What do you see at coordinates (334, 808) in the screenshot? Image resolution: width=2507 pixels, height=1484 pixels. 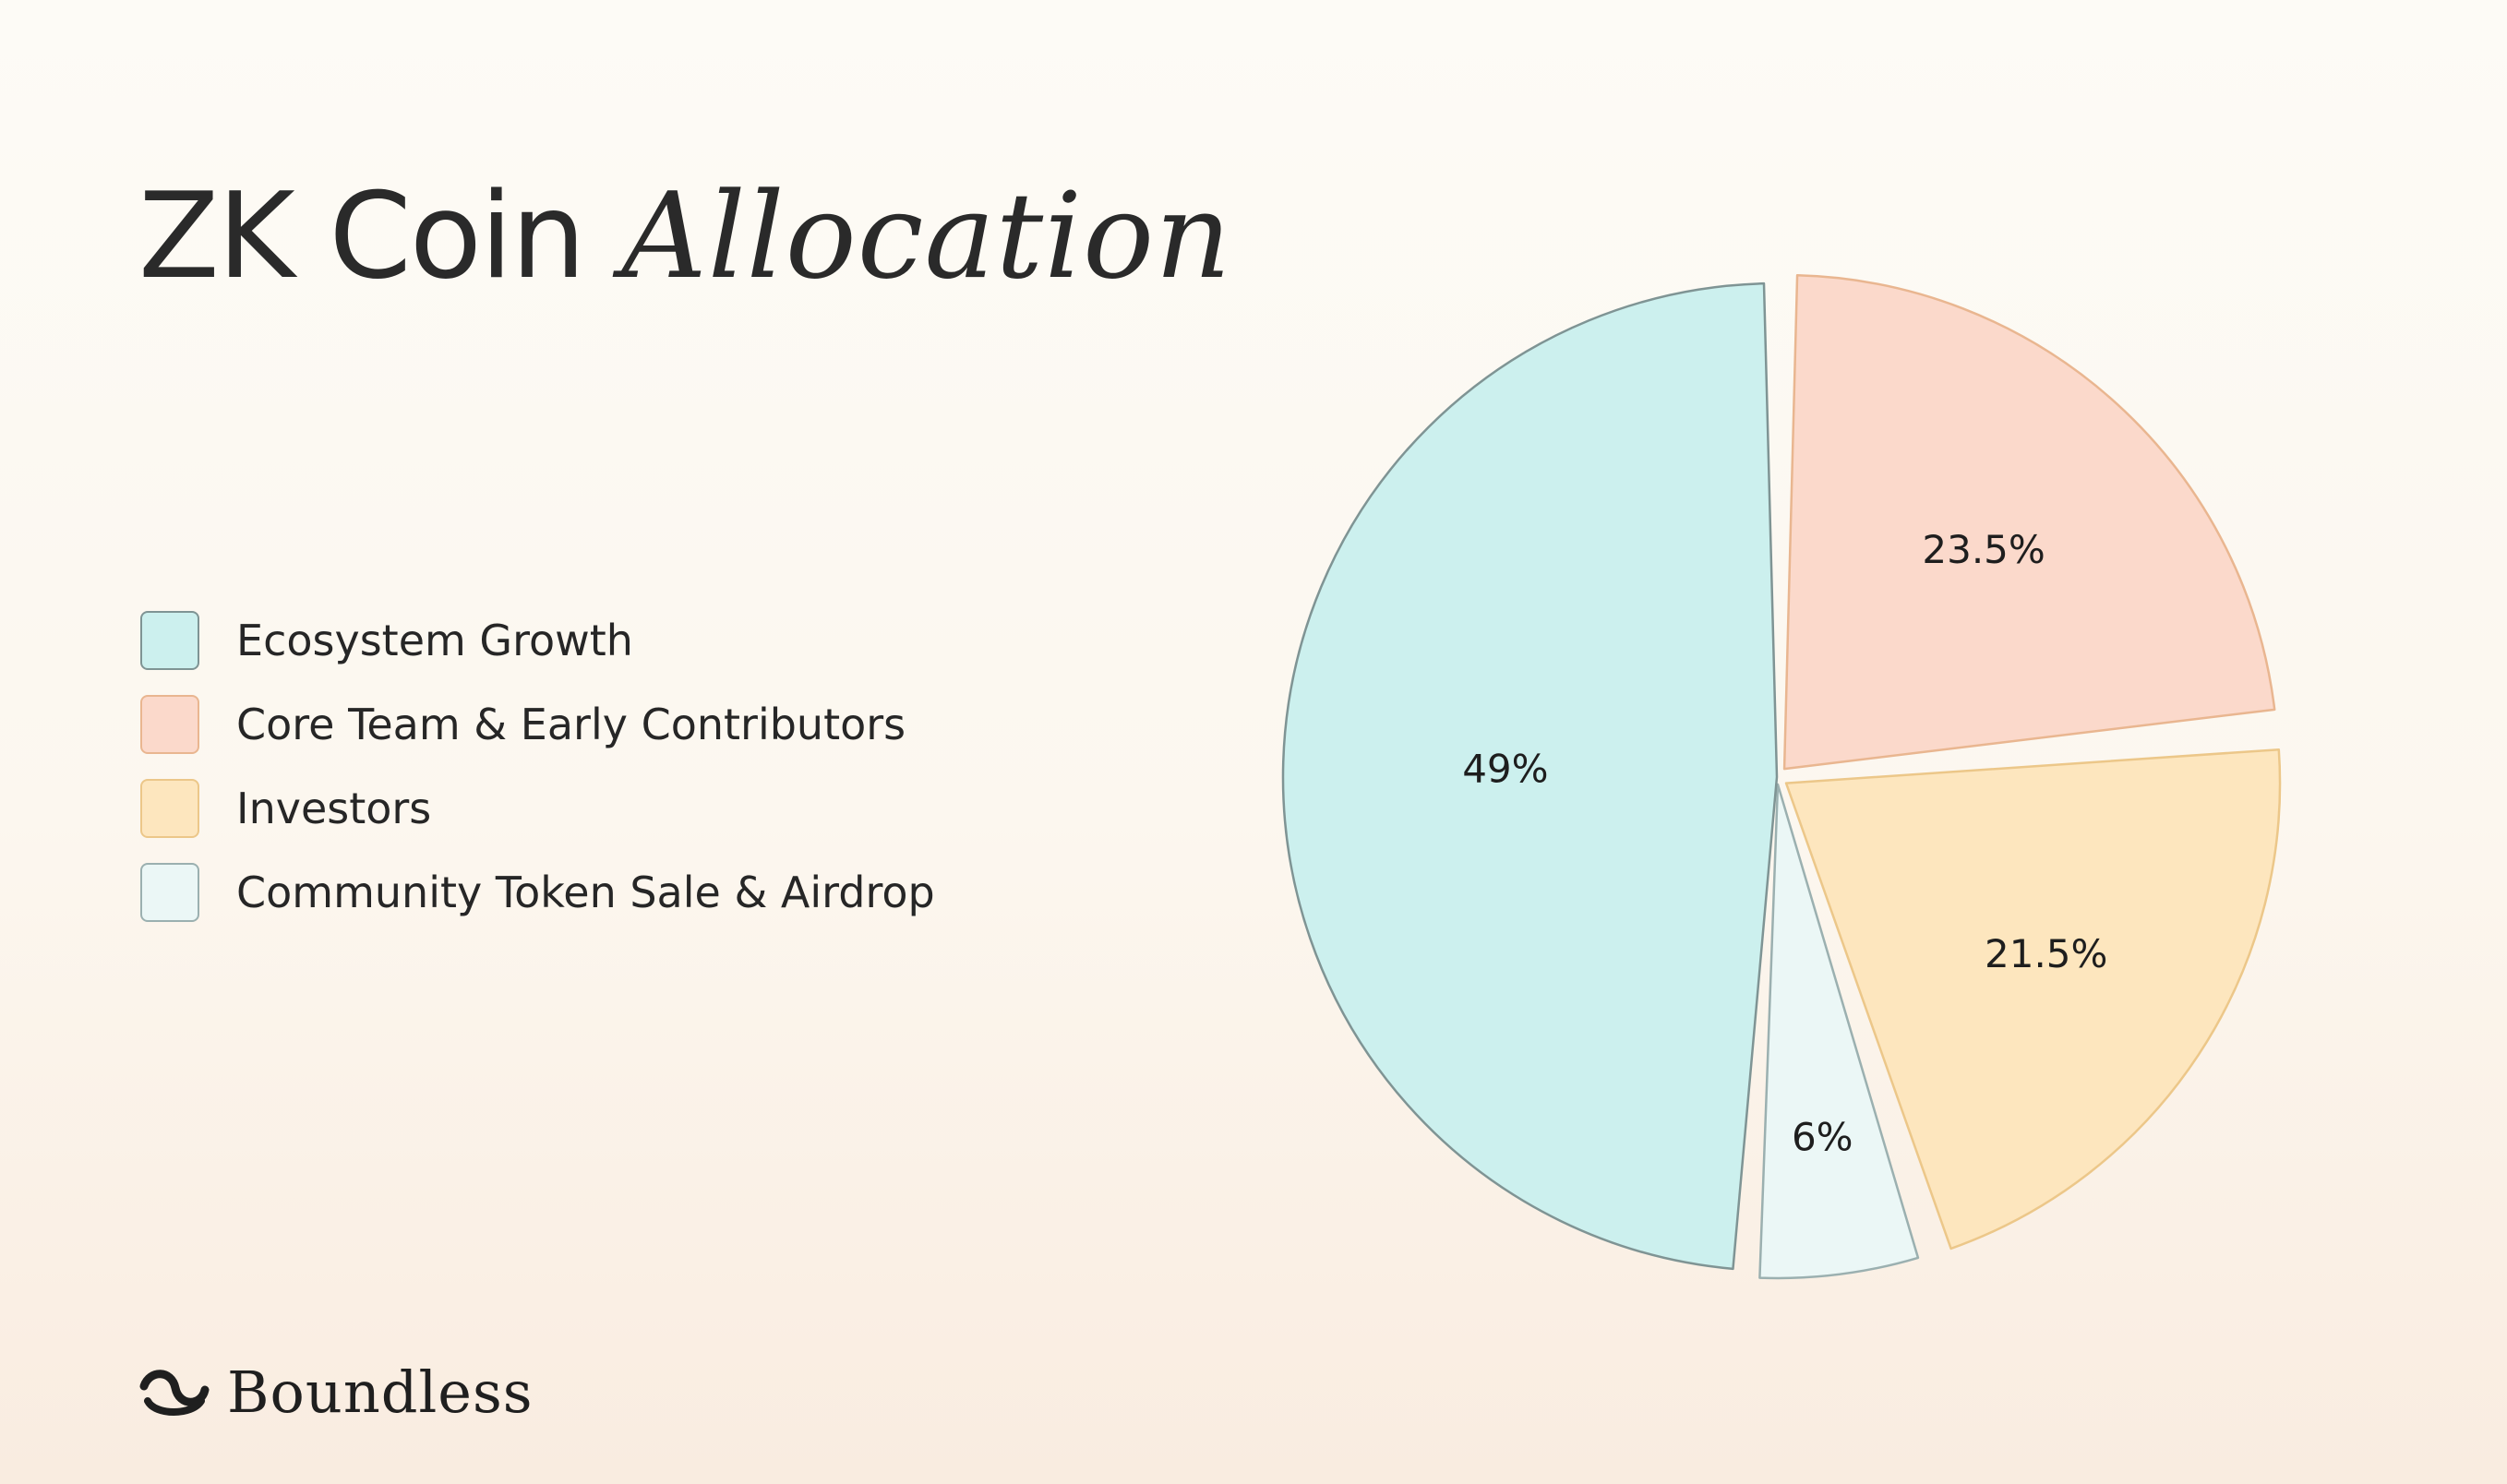 I see `legend-label: Investors` at bounding box center [334, 808].